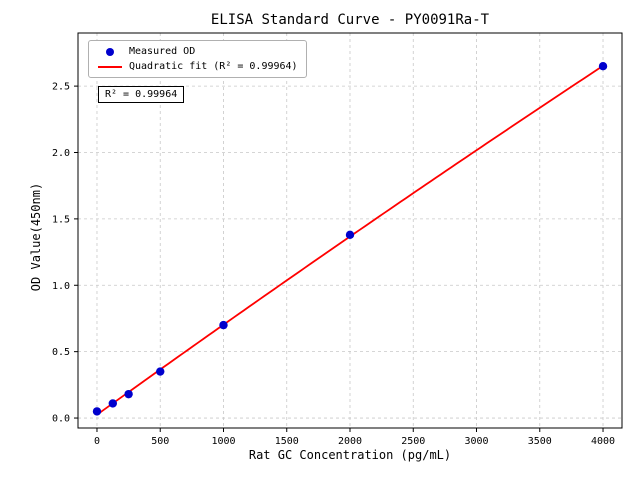 This screenshot has width=640, height=480. I want to click on chart-title: ELISA Standard Curve - PY0091Ra-T, so click(350, 20).